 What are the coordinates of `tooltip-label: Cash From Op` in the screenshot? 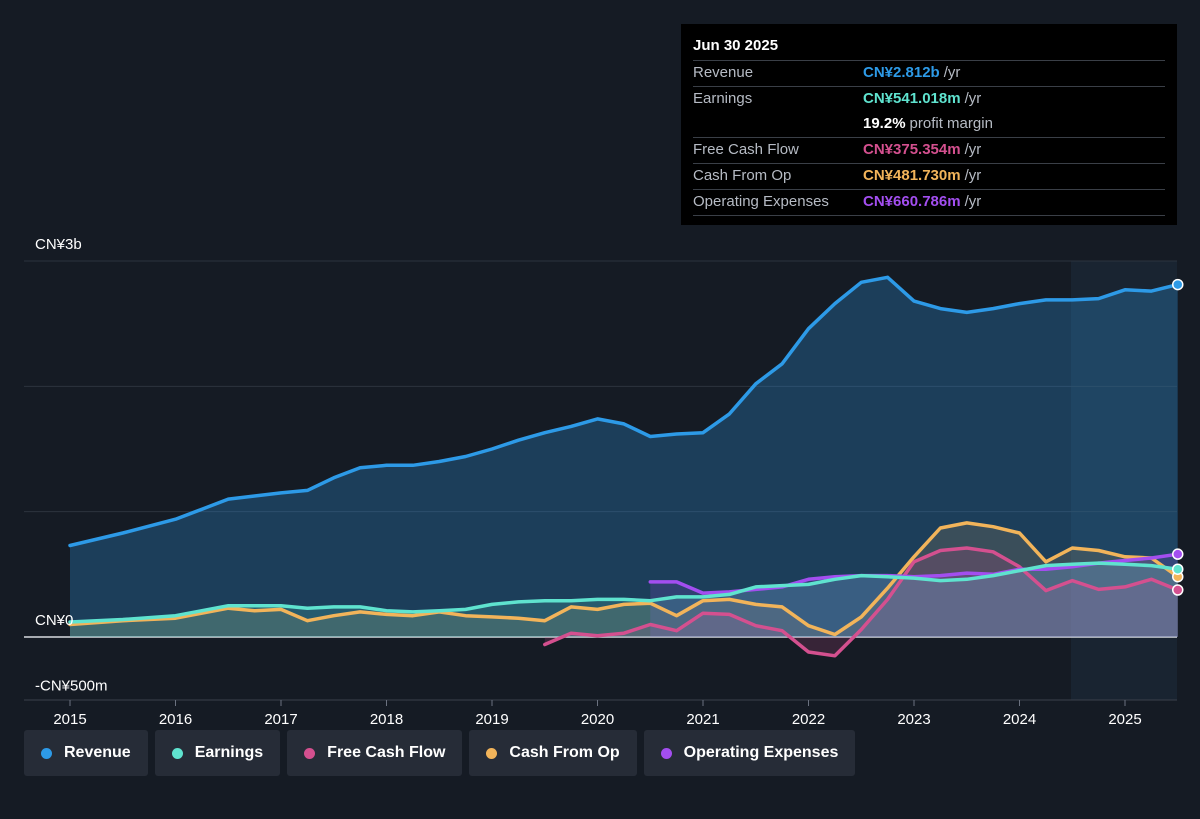 It's located at (742, 175).